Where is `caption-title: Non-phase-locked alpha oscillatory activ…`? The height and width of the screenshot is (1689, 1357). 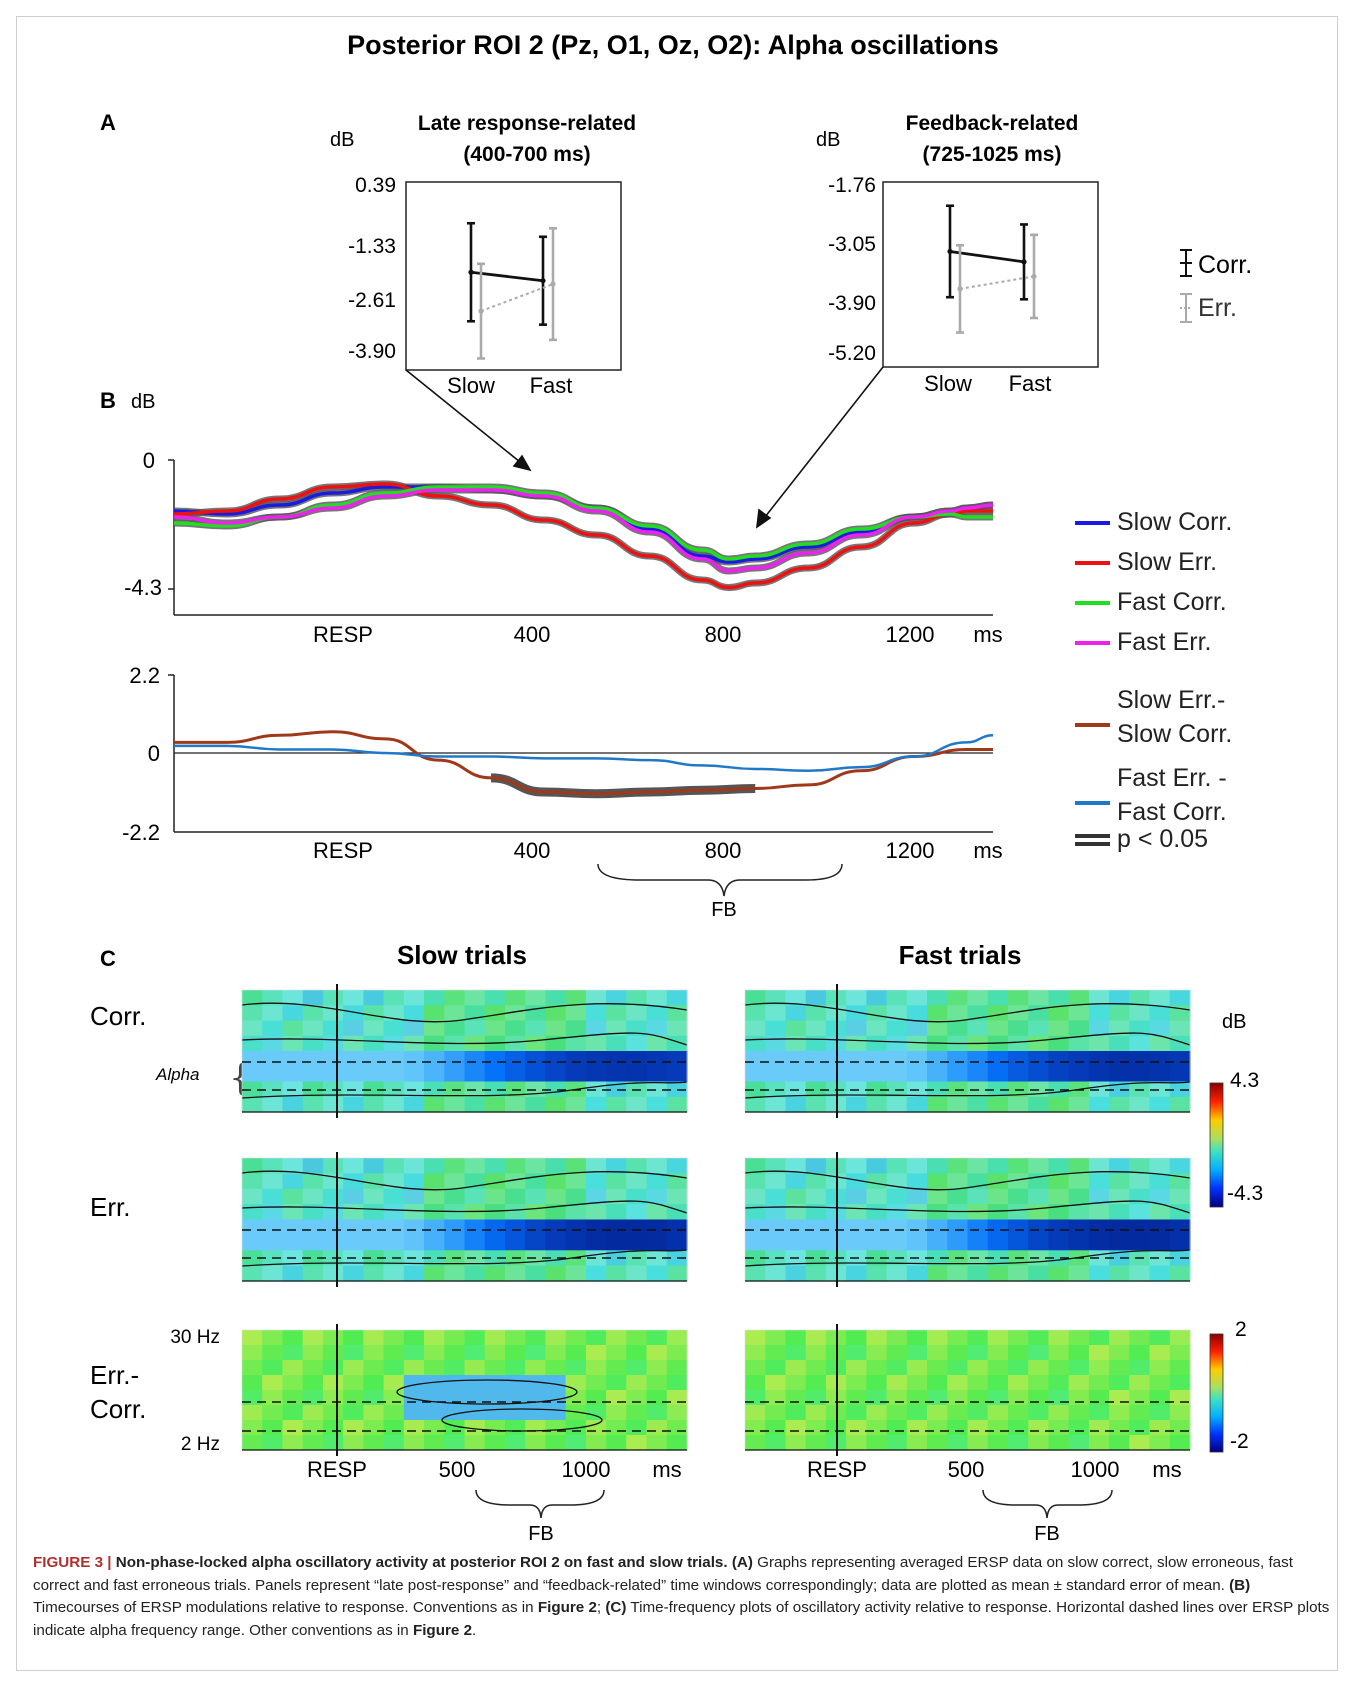
caption-title: Non-phase-locked alpha oscillatory activ… is located at coordinates (419, 1562).